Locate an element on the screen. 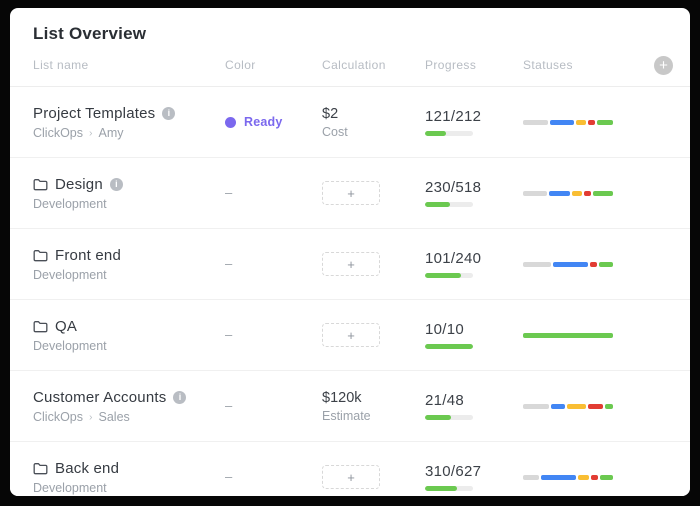  progress-cell: 310/627 is located at coordinates (474, 477).